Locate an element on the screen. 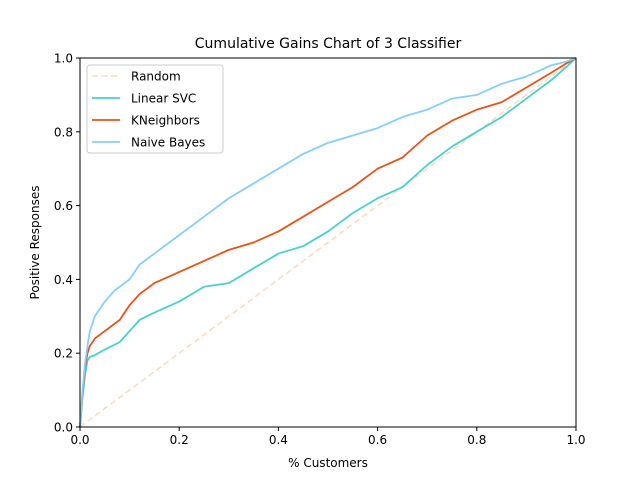 This screenshot has height=480, width=640. y-tick-label: 0.6 is located at coordinates (63, 206).